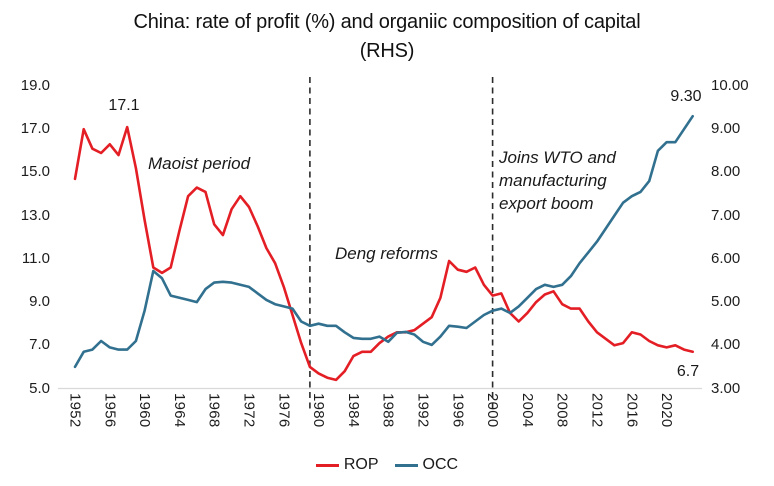  I want to click on x-axis-tick-label: 2020, so click(667, 410).